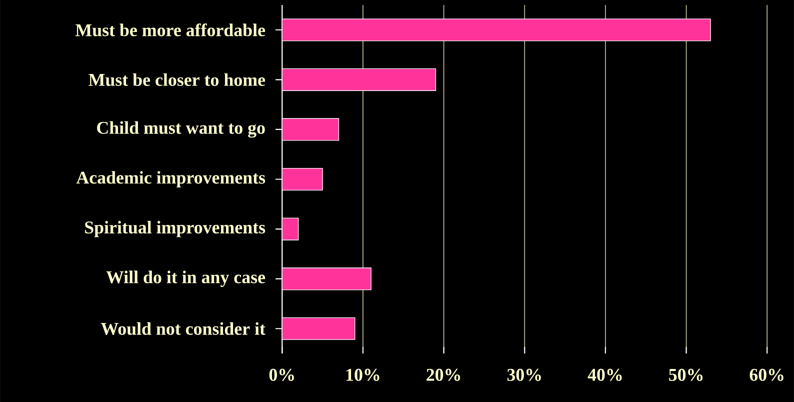 The height and width of the screenshot is (402, 794). Describe the element at coordinates (524, 374) in the screenshot. I see `x-tick-label: 30%` at that location.